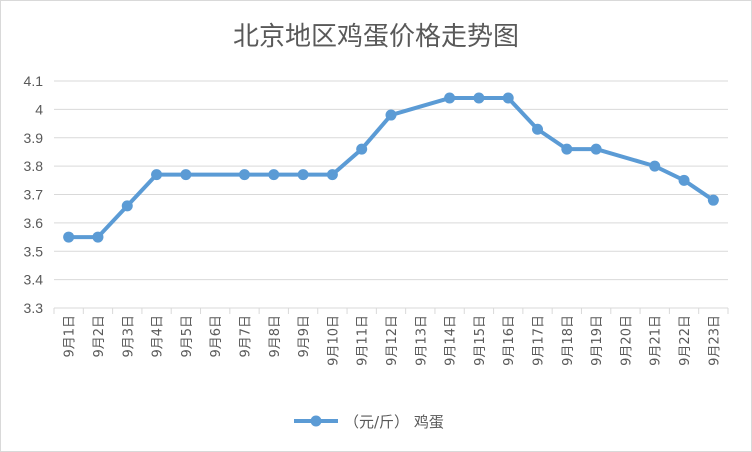  I want to click on x-tick-label: 9月20日, so click(626, 340).